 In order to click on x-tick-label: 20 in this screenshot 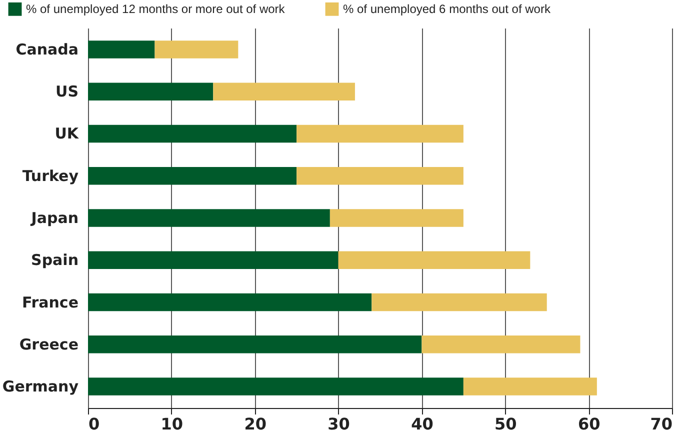, I will do `click(255, 424)`.